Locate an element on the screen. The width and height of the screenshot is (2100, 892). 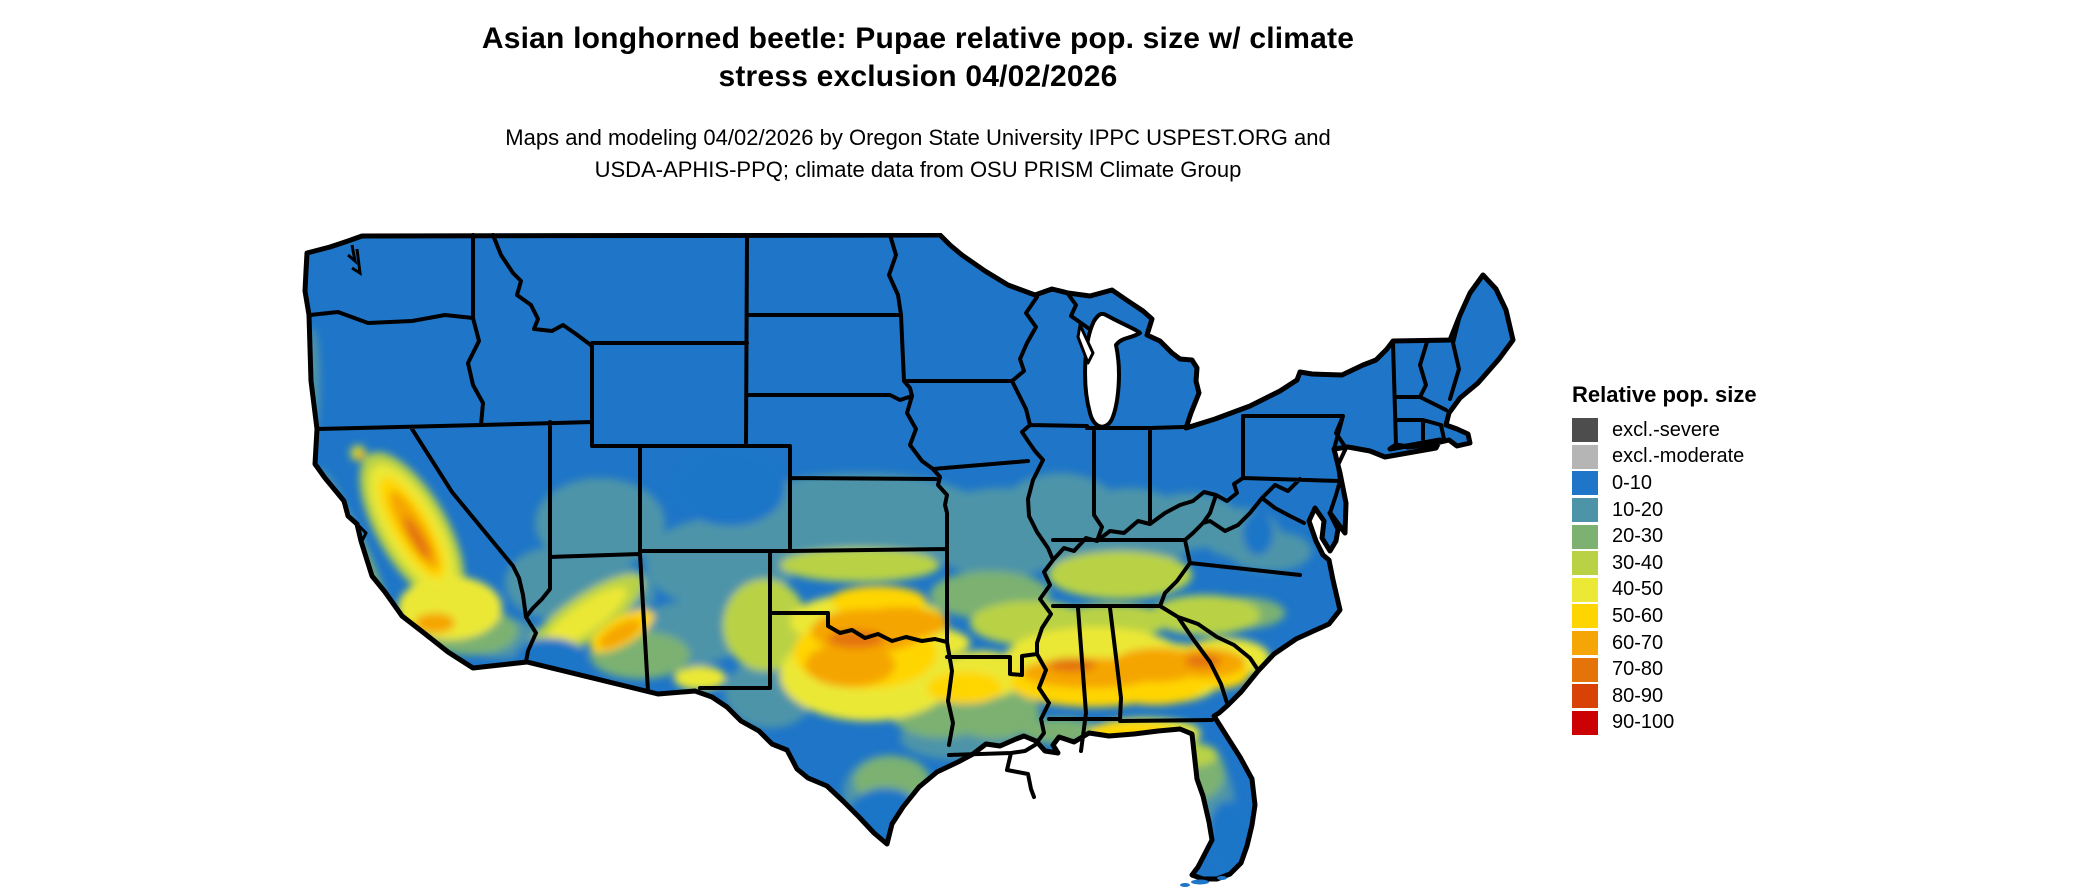
legend-label-excl-severe: excl.-severe is located at coordinates (1666, 429).